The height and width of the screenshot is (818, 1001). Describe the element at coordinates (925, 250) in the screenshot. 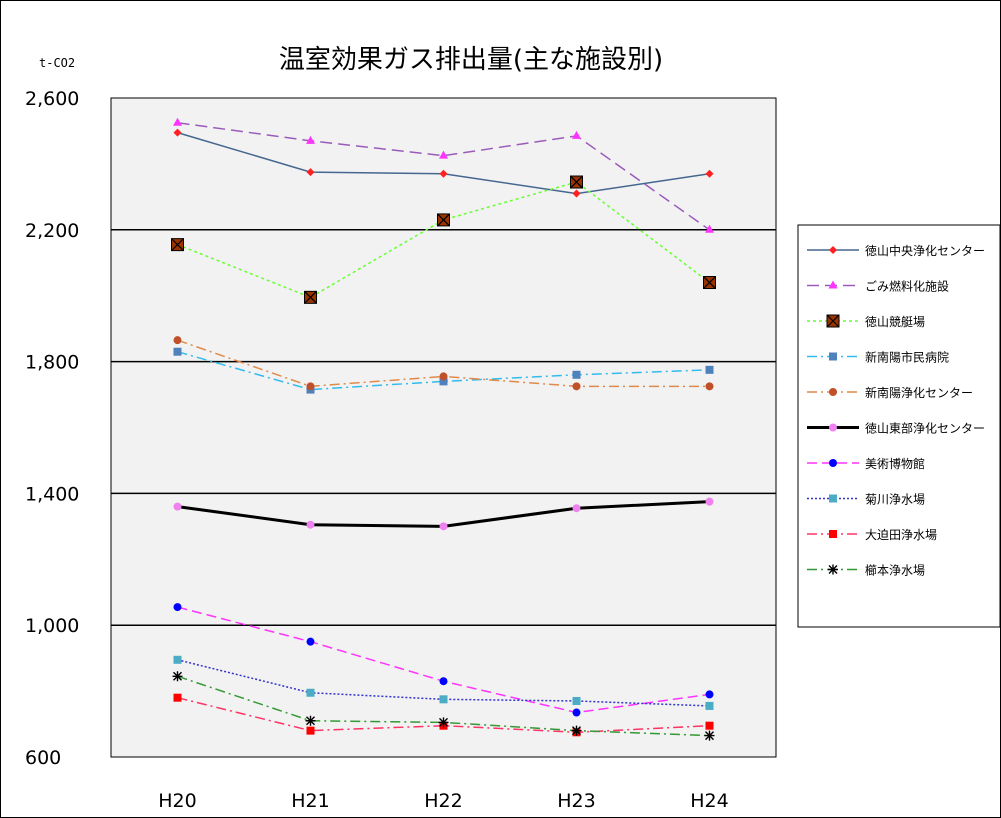

I see `legend-label: 徳山中央浄化センター` at that location.